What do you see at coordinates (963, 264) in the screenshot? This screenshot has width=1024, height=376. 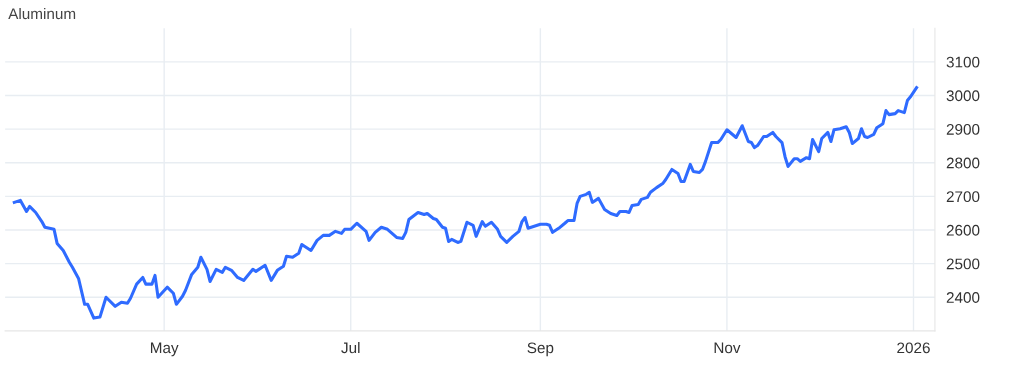 I see `y-tick-label: 2500` at bounding box center [963, 264].